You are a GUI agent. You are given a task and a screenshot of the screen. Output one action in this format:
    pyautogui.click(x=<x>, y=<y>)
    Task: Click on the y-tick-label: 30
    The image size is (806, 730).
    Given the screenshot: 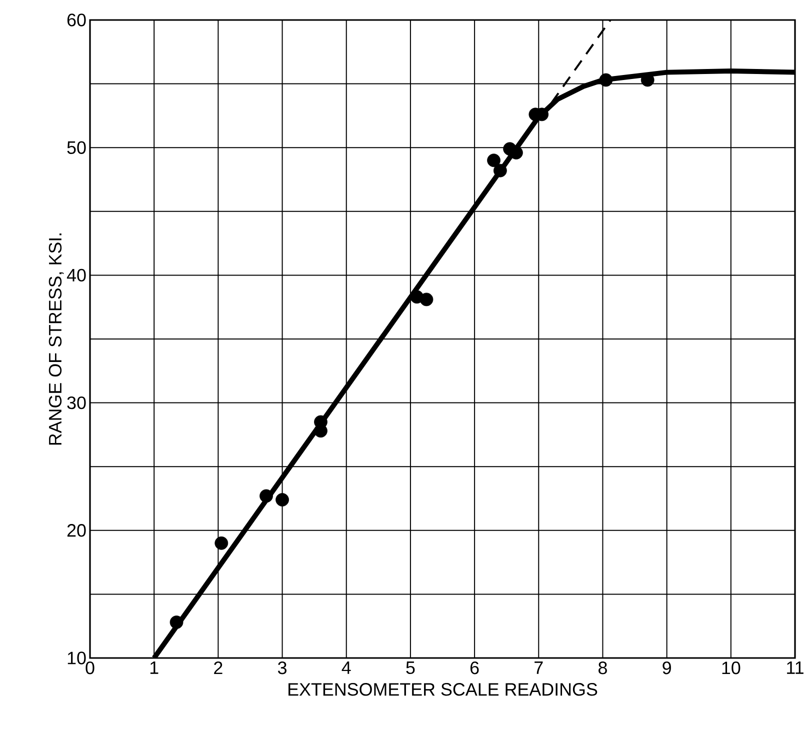 What is the action you would take?
    pyautogui.click(x=76, y=403)
    